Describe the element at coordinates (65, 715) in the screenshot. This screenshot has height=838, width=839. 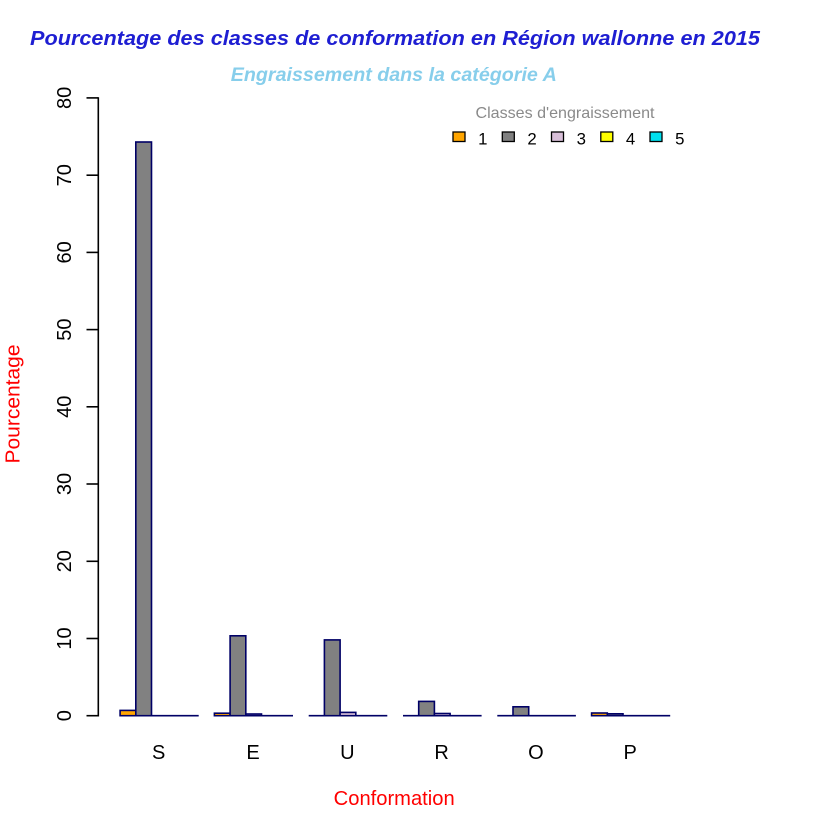
I see `svg-text: 0` at that location.